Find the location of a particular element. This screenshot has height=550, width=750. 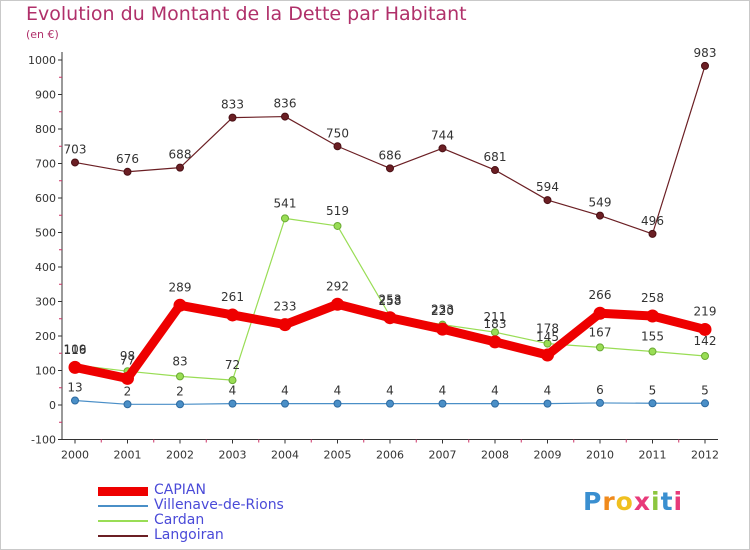

y-tick-label: 800 is located at coordinates (45, 129).